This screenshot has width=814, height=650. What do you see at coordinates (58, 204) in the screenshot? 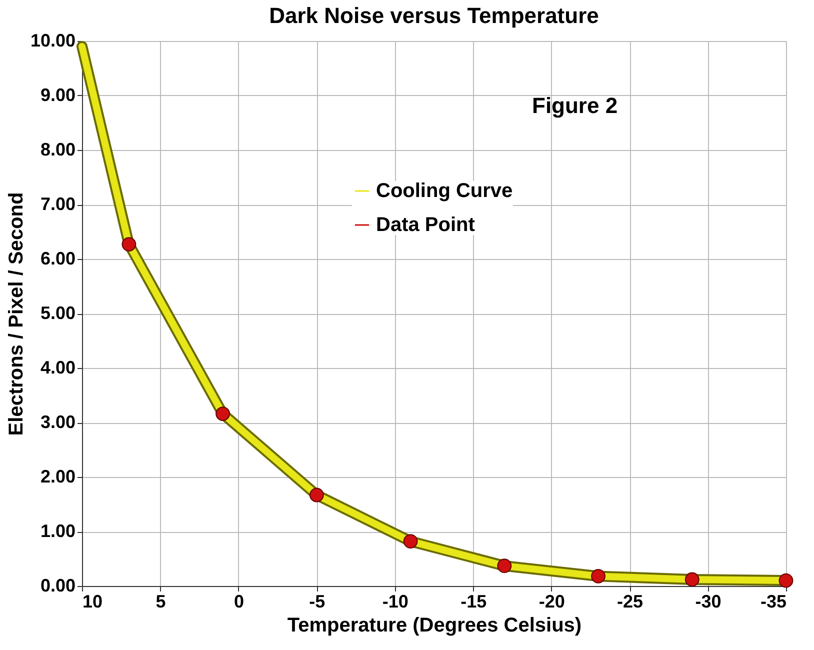
I see `y-tick-label: 7.00` at bounding box center [58, 204].